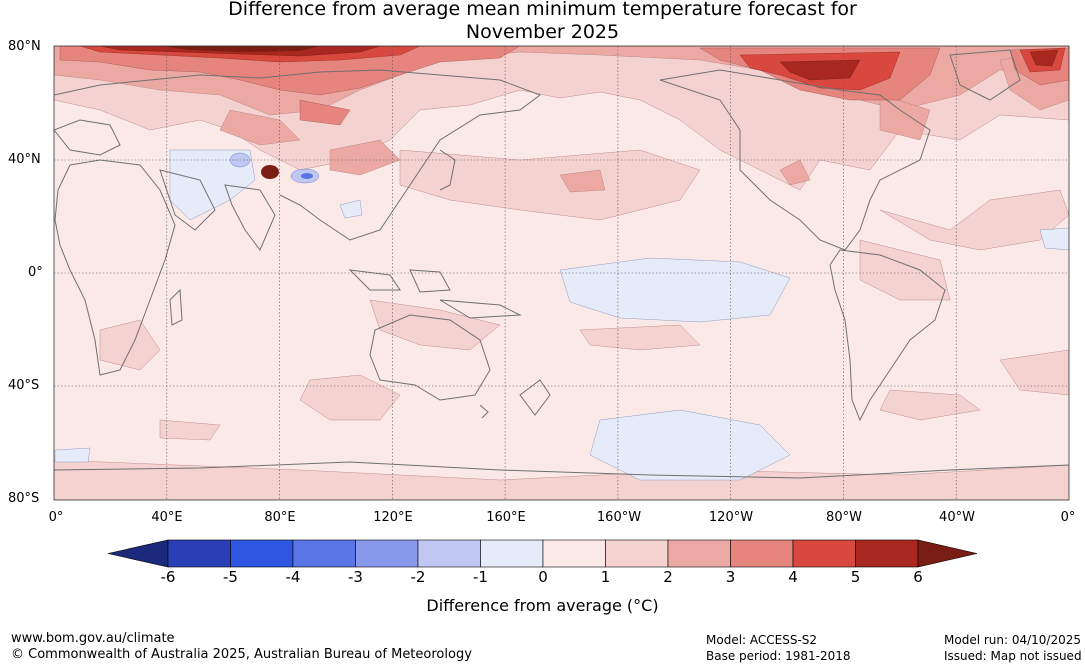 The height and width of the screenshot is (667, 1085). I want to click on colorbar-segments, so click(542, 553).